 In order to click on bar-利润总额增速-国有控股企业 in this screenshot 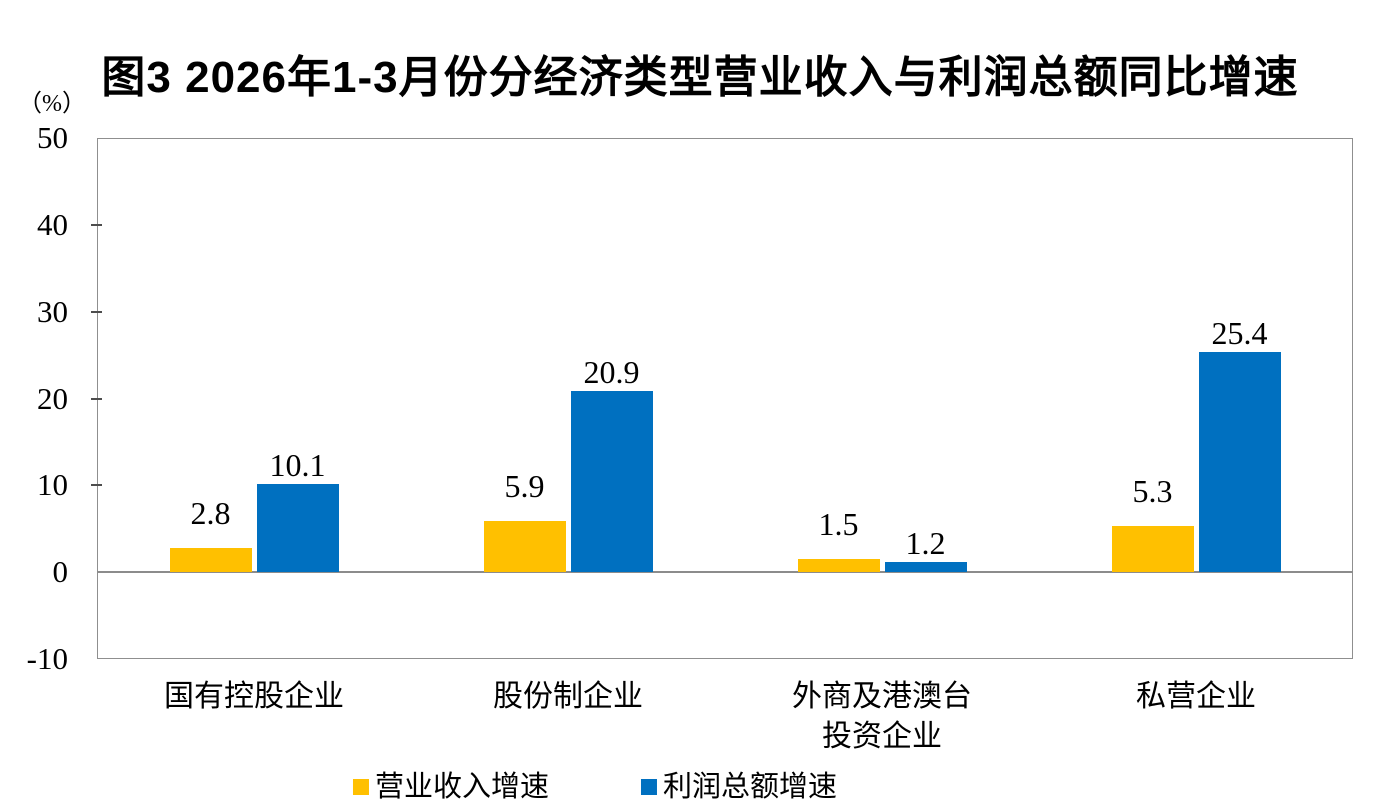, I will do `click(297, 528)`.